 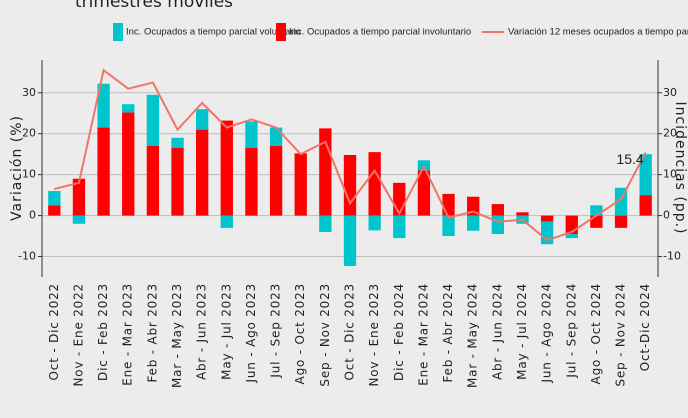 What do you see at coordinates (423, 334) in the screenshot?
I see `x-tick-label: Ene - Mar 2024` at bounding box center [423, 334].